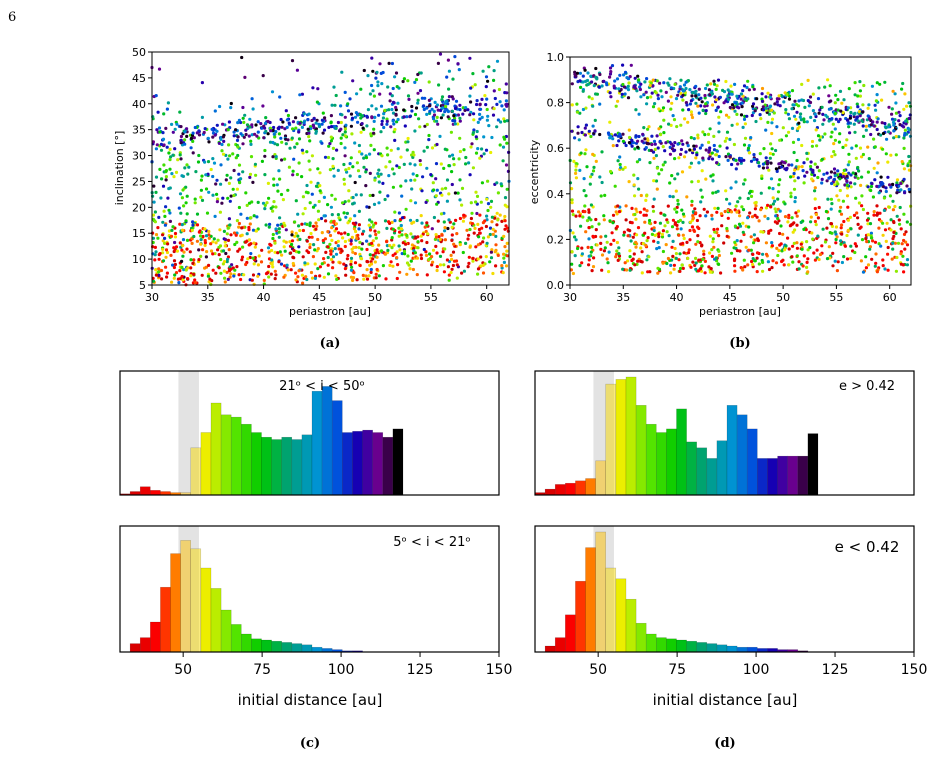 The width and height of the screenshot is (934, 765). I want to click on histogram-c-top, so click(309, 433).